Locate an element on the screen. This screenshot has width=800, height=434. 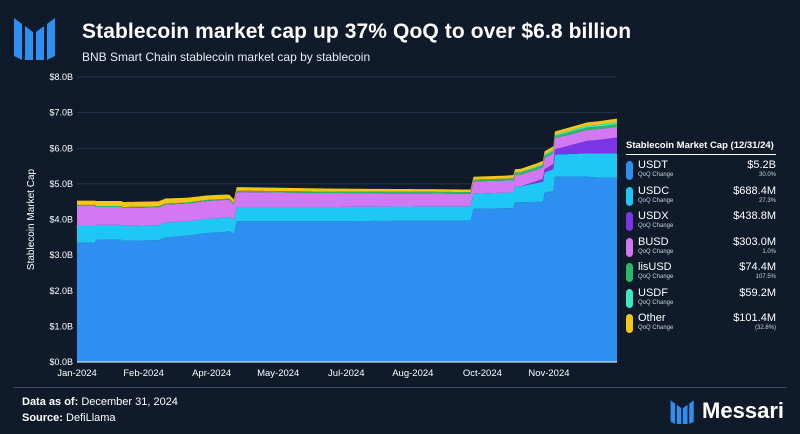
legend-value: $59.2M is located at coordinates (757, 292).